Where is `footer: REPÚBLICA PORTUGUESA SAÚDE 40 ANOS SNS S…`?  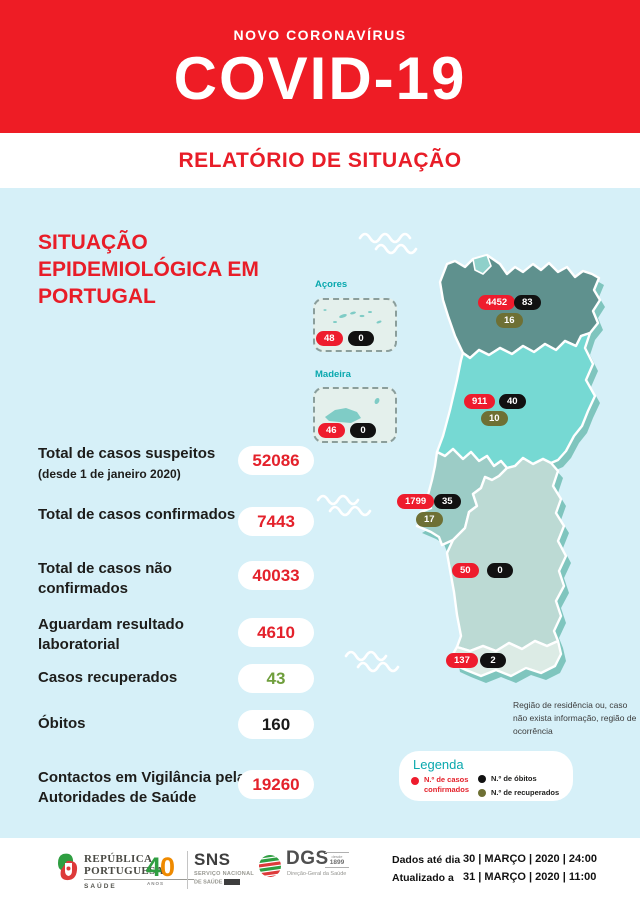 footer: REPÚBLICA PORTUGUESA SAÚDE 40 ANOS SNS S… is located at coordinates (320, 872).